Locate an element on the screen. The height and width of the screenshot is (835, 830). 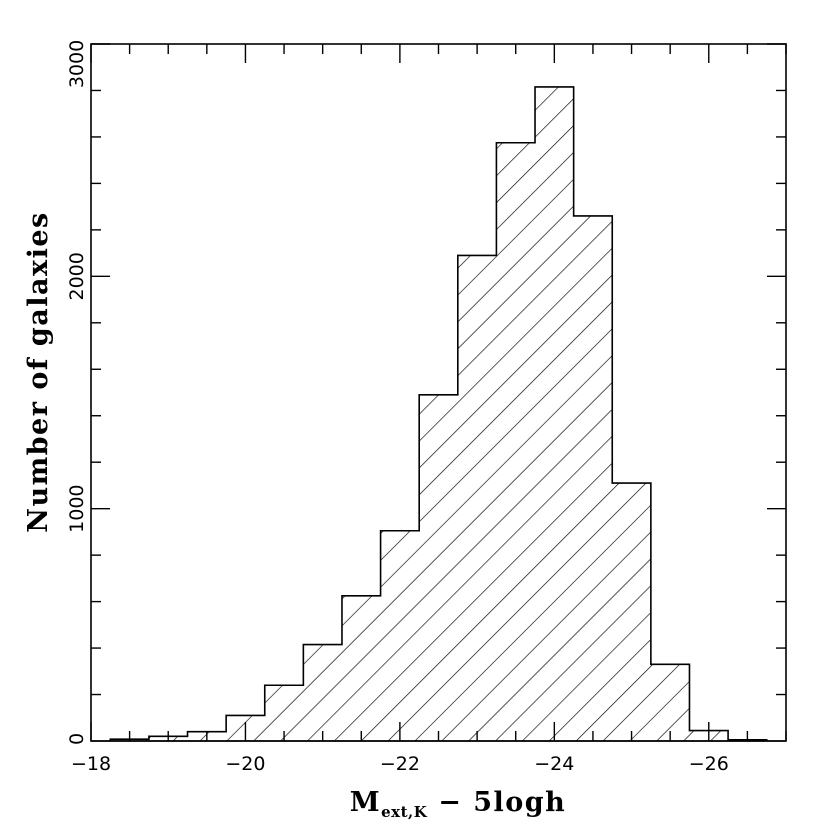
x-tick-label: −22 is located at coordinates (400, 764).